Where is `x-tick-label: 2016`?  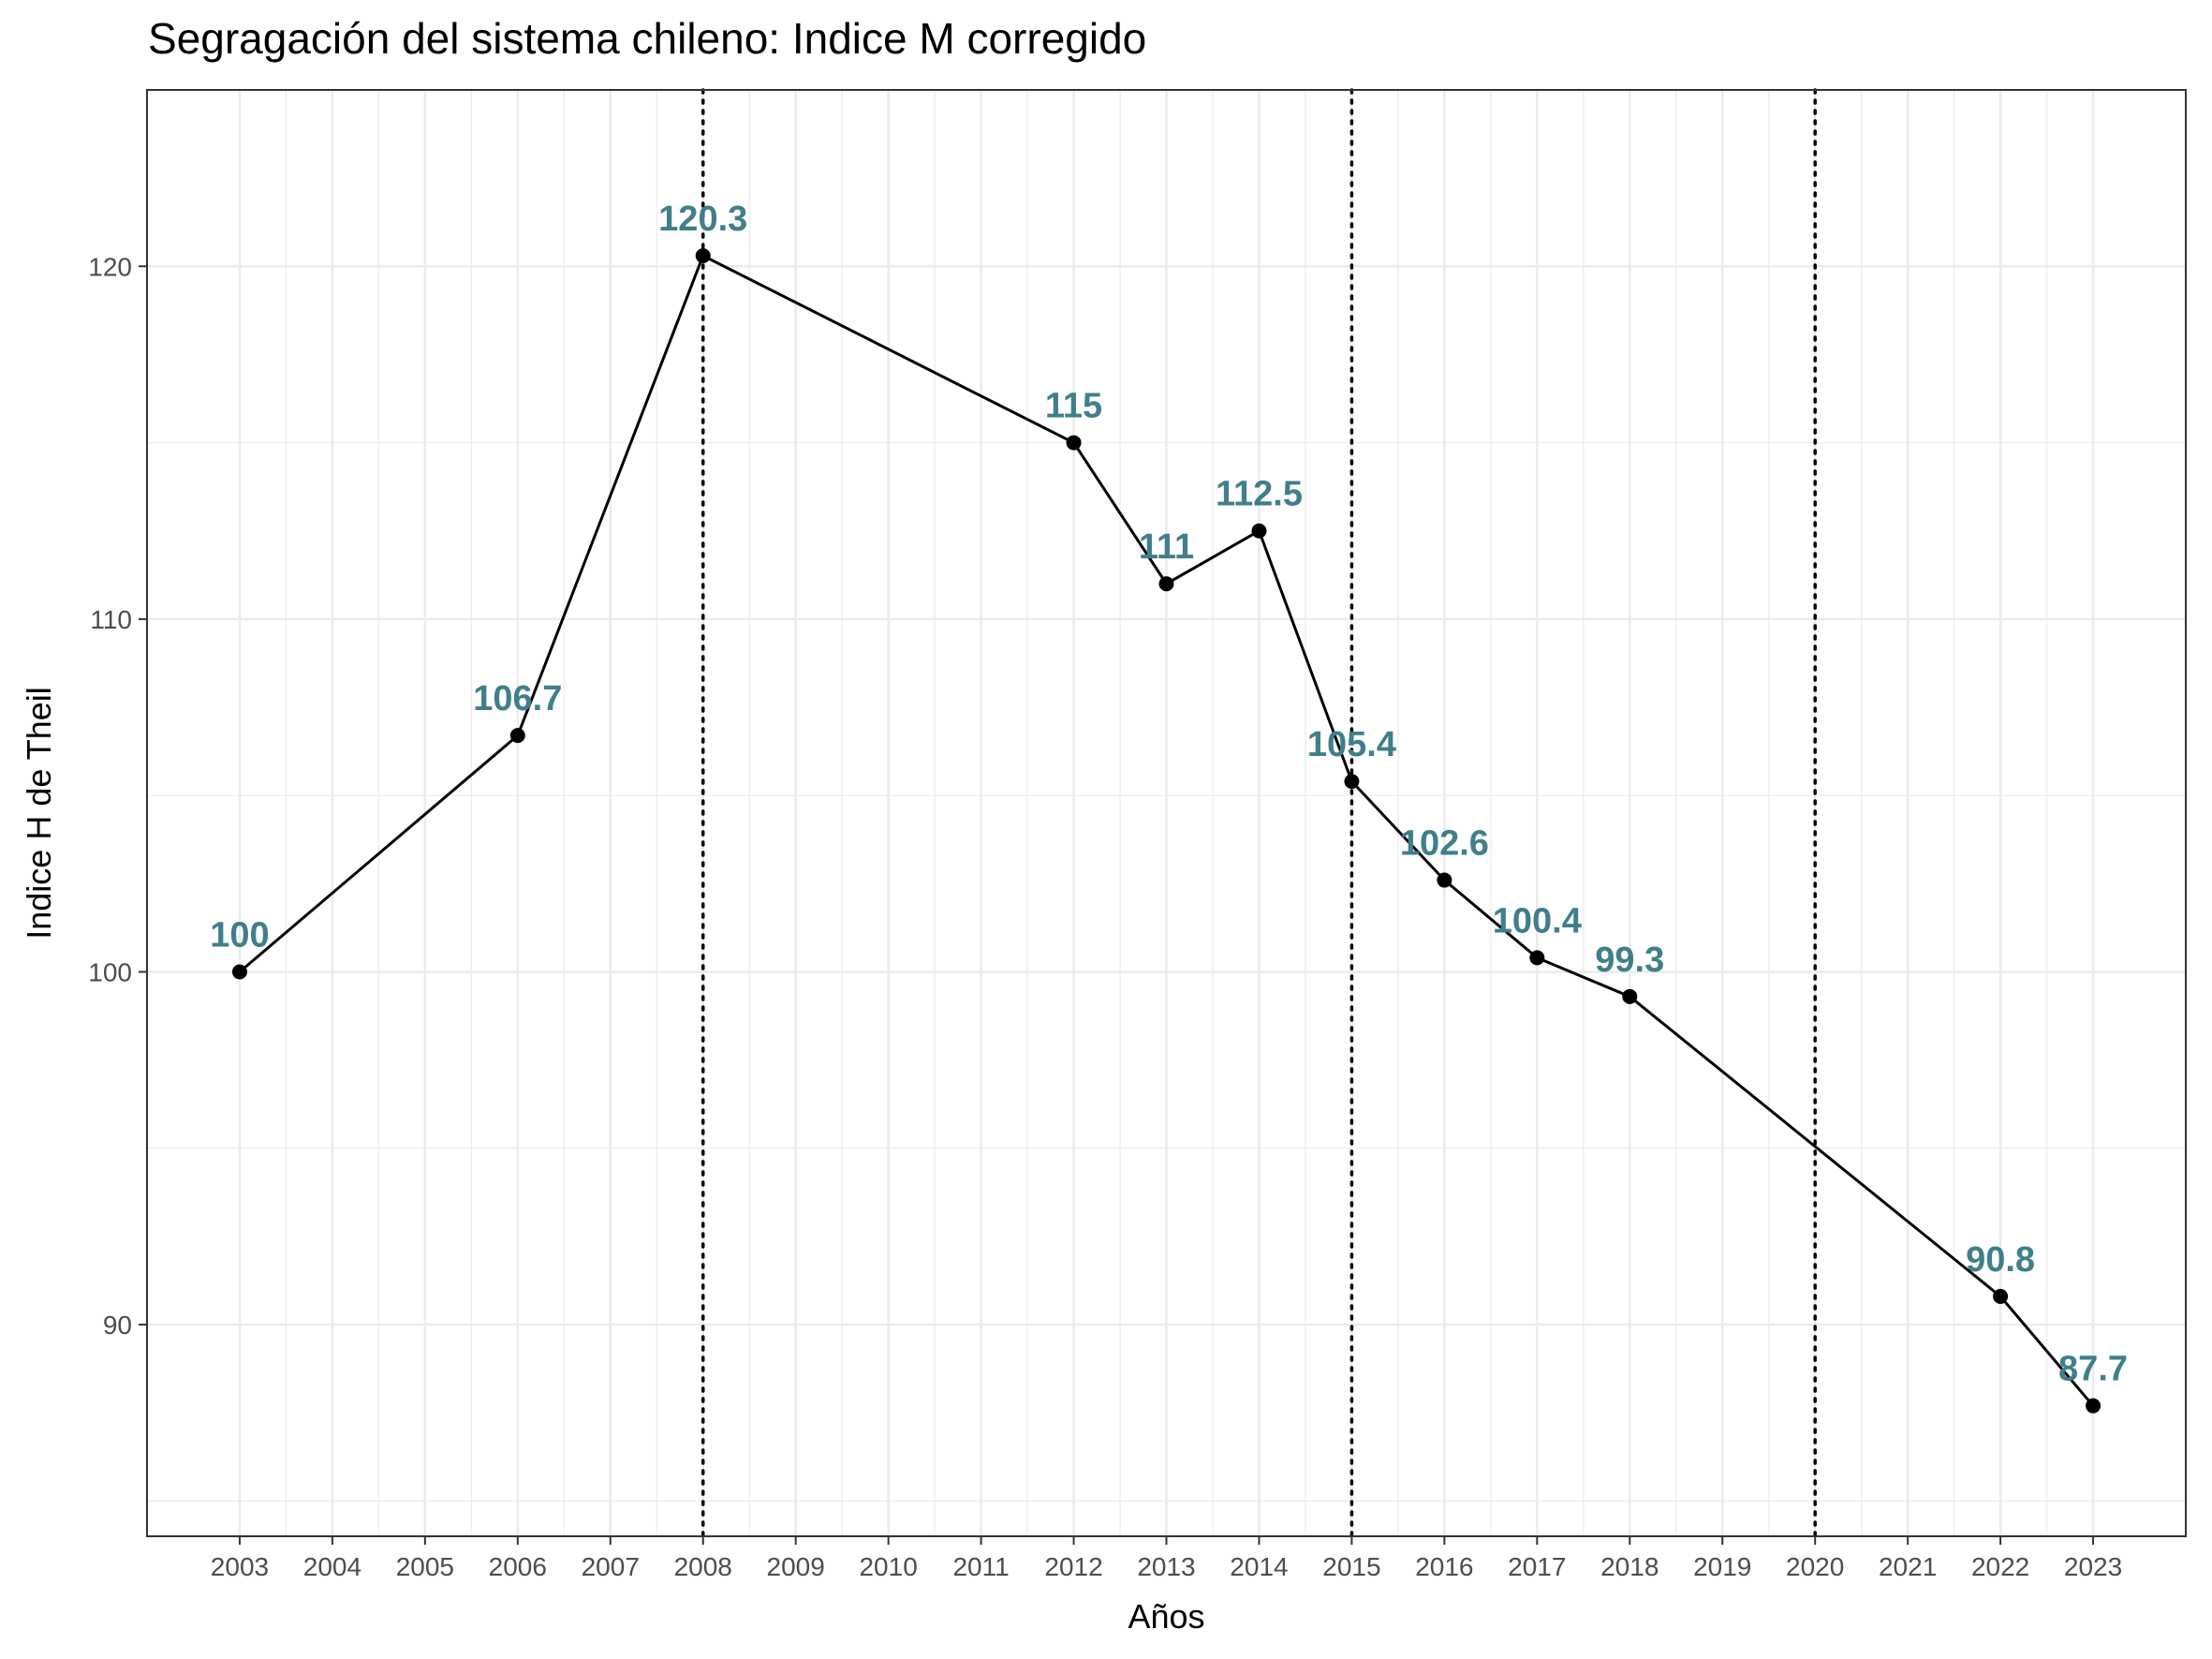 x-tick-label: 2016 is located at coordinates (1444, 1567).